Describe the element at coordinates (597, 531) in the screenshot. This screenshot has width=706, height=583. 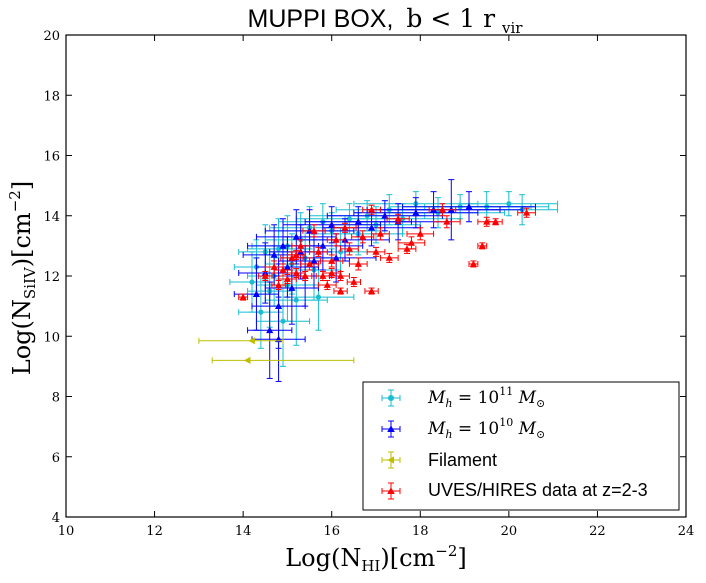
I see `x-tick-label: 22` at that location.